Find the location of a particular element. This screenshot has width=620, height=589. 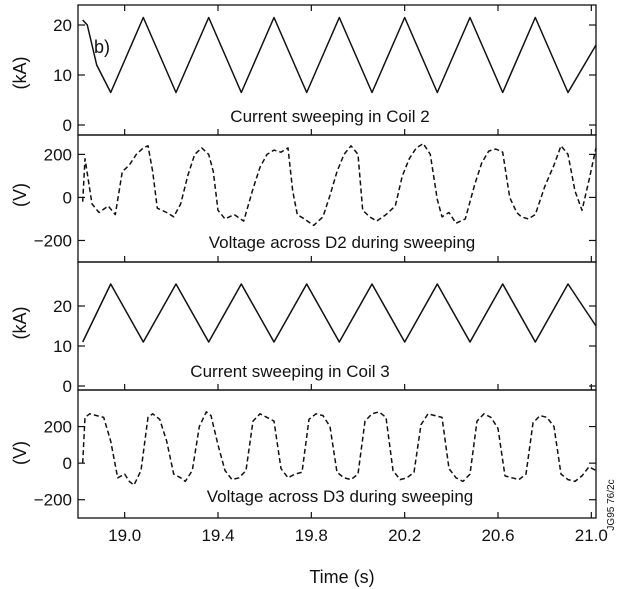

panel-label: b) is located at coordinates (102, 47).